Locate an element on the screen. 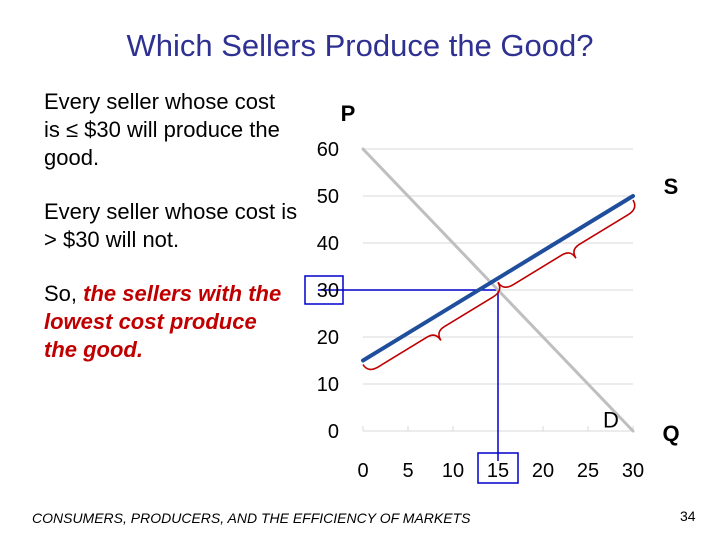  curve-label-s: S is located at coordinates (671, 186).